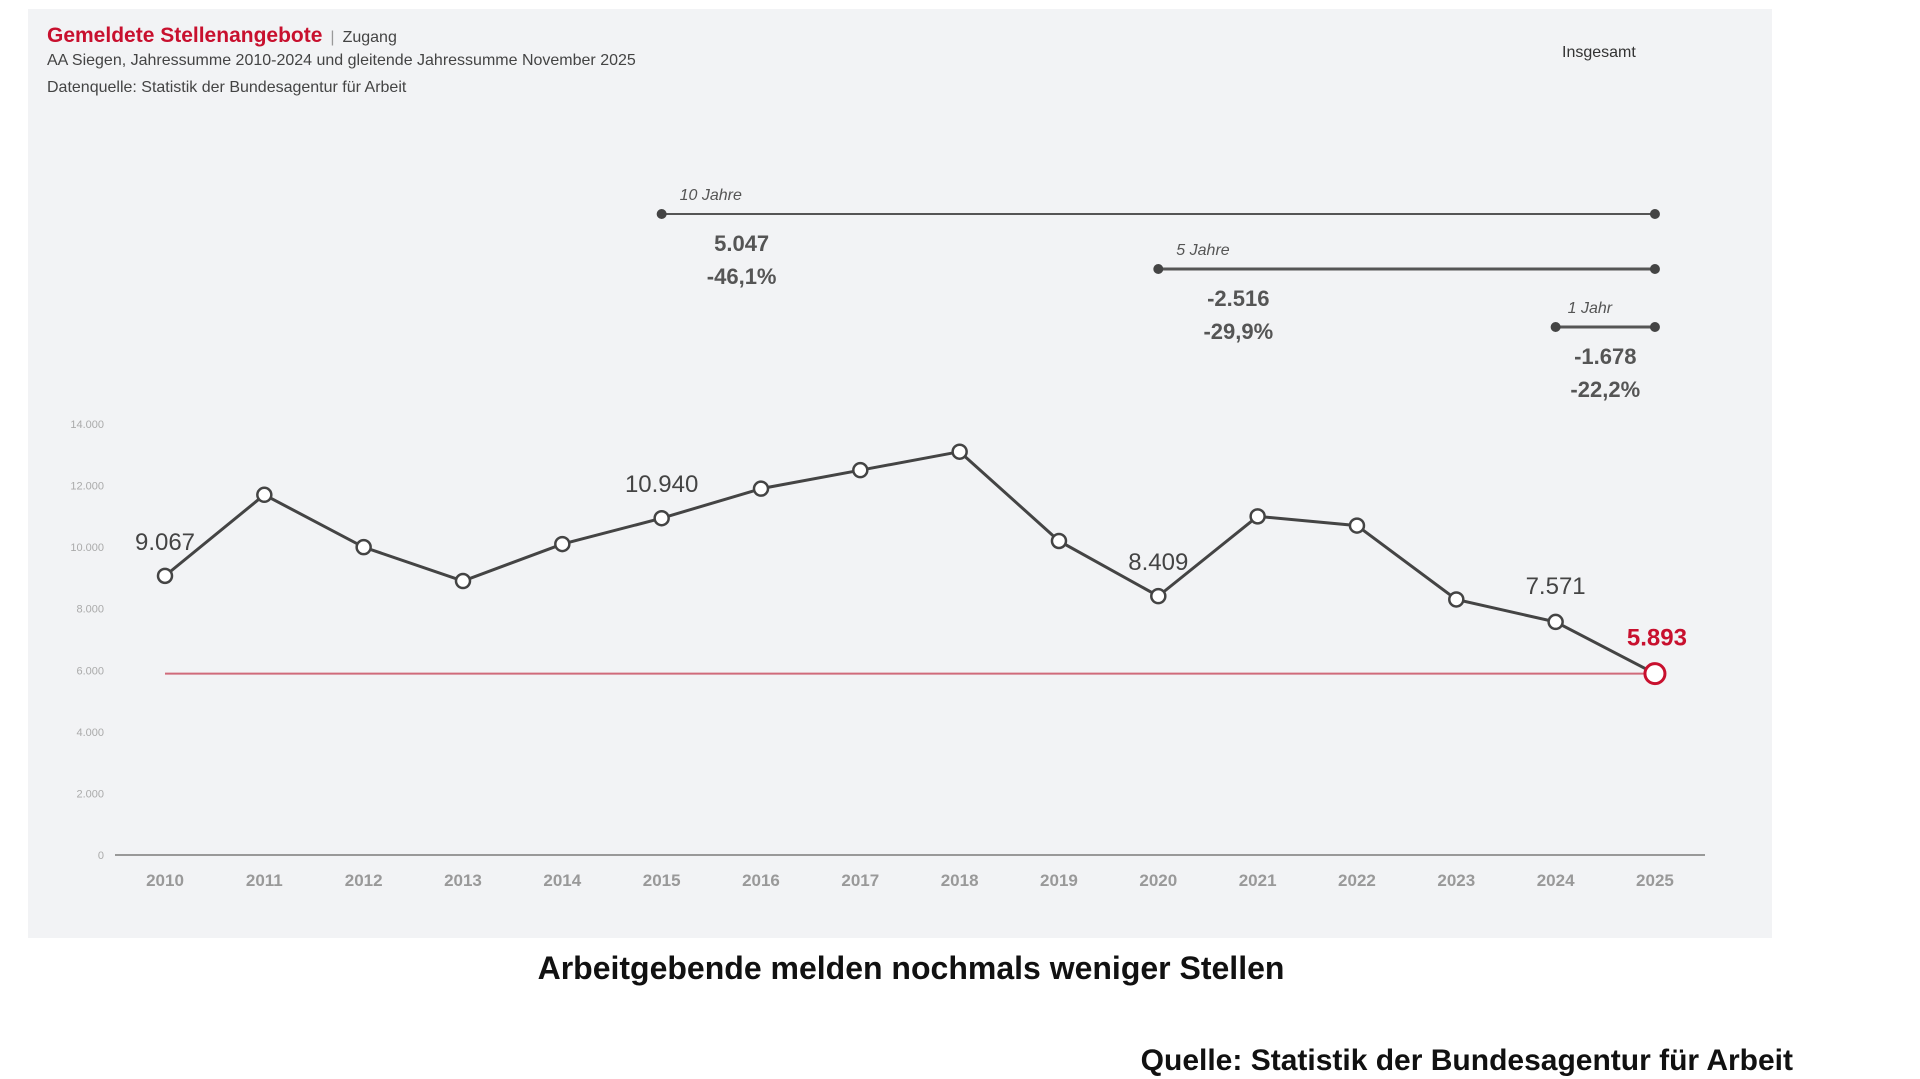 The image size is (1920, 1079). Describe the element at coordinates (463, 880) in the screenshot. I see `x-tick-label: 2013` at that location.